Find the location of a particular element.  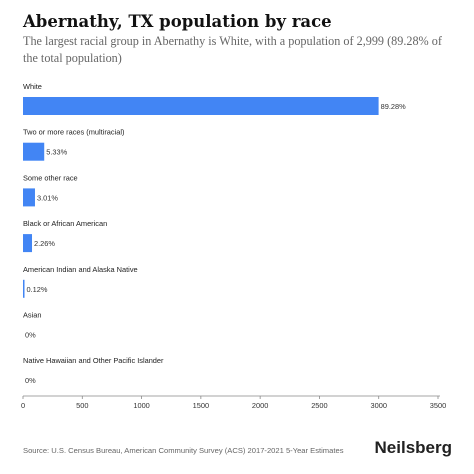

x-tick-label: 1000 is located at coordinates (141, 405).